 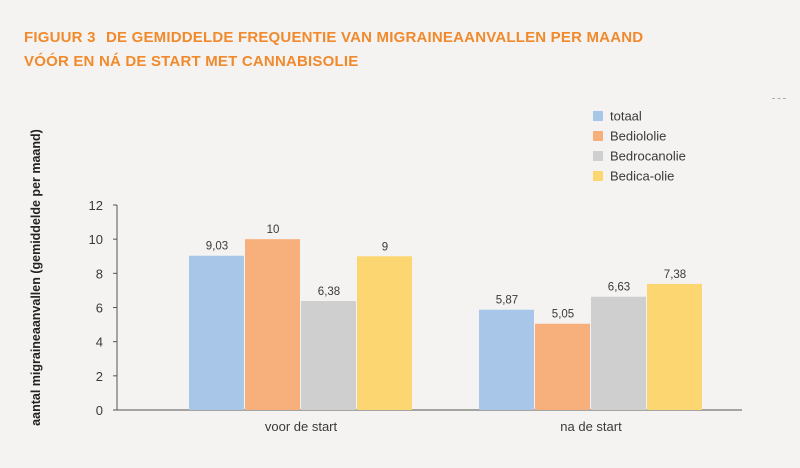 What do you see at coordinates (96, 239) in the screenshot?
I see `y-tick-label: 10` at bounding box center [96, 239].